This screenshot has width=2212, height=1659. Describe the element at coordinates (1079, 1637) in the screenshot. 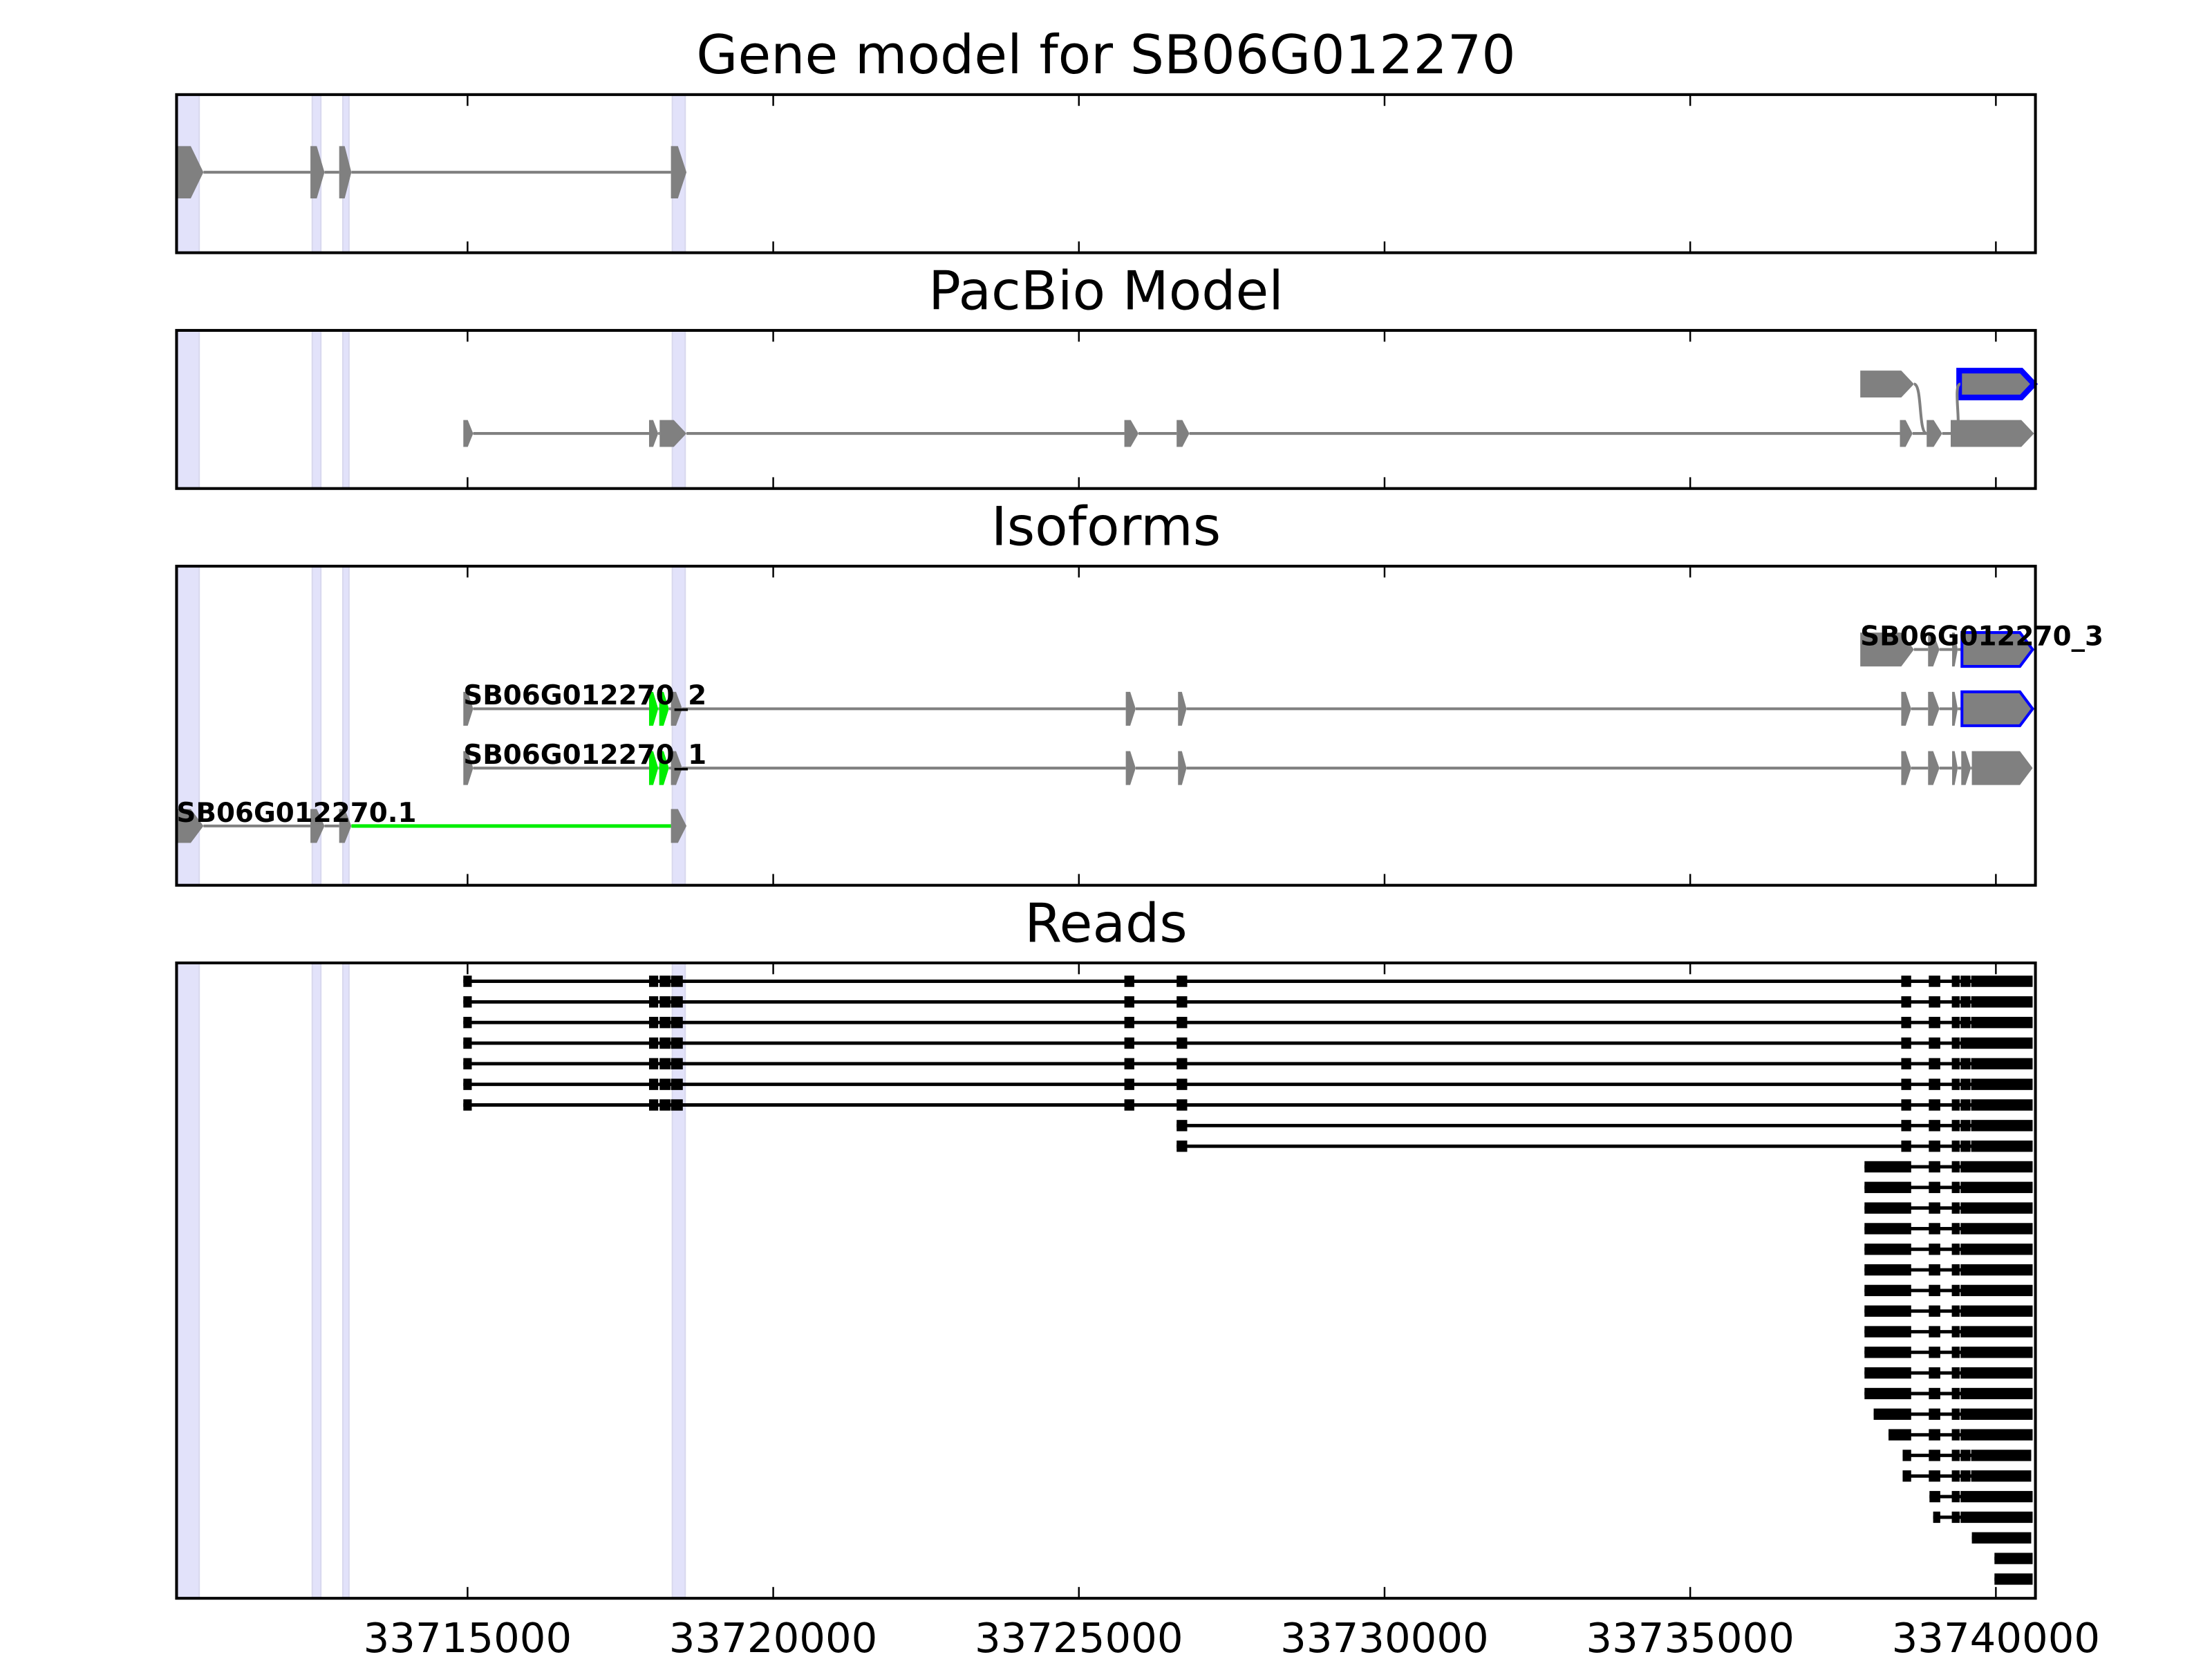

I see `x-tick-label: 33725000` at that location.